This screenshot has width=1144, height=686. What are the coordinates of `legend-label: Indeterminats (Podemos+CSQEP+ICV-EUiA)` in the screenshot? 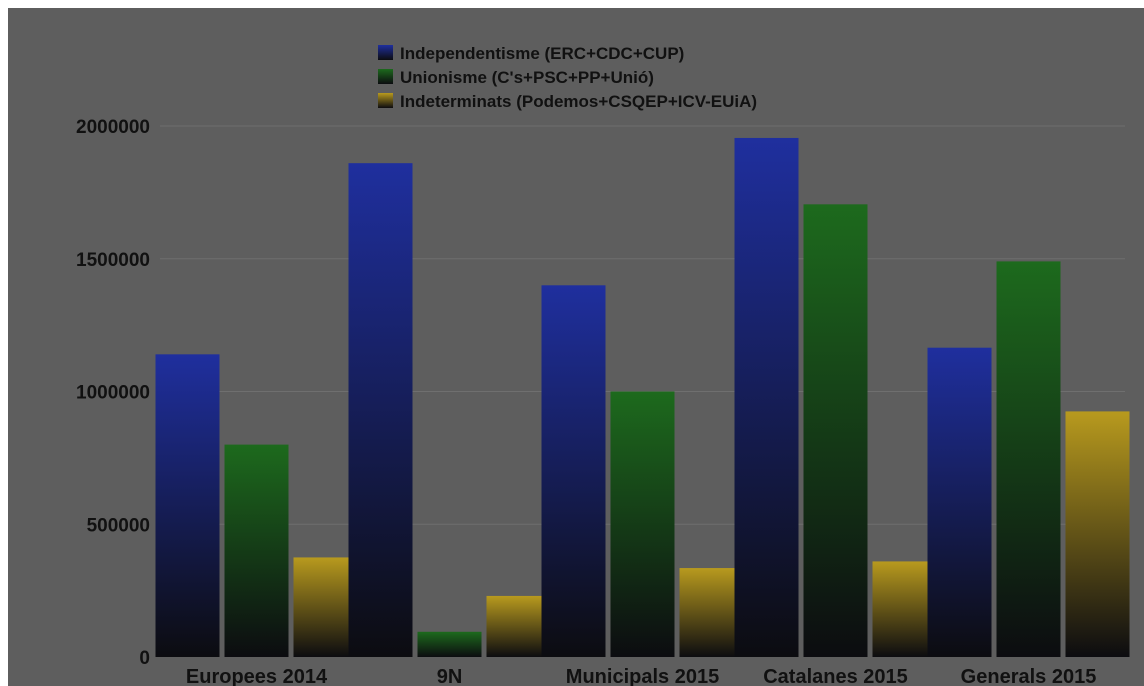 It's located at (578, 101).